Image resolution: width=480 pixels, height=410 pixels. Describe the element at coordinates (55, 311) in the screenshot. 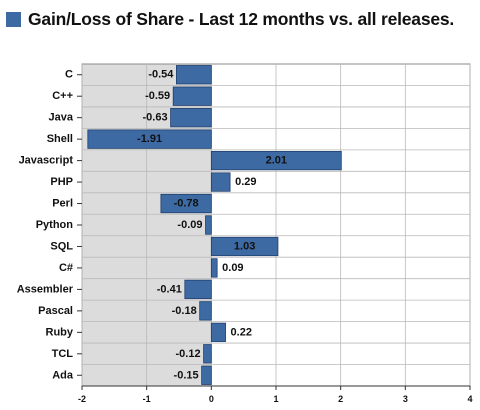

I see `category-label: Pascal` at that location.